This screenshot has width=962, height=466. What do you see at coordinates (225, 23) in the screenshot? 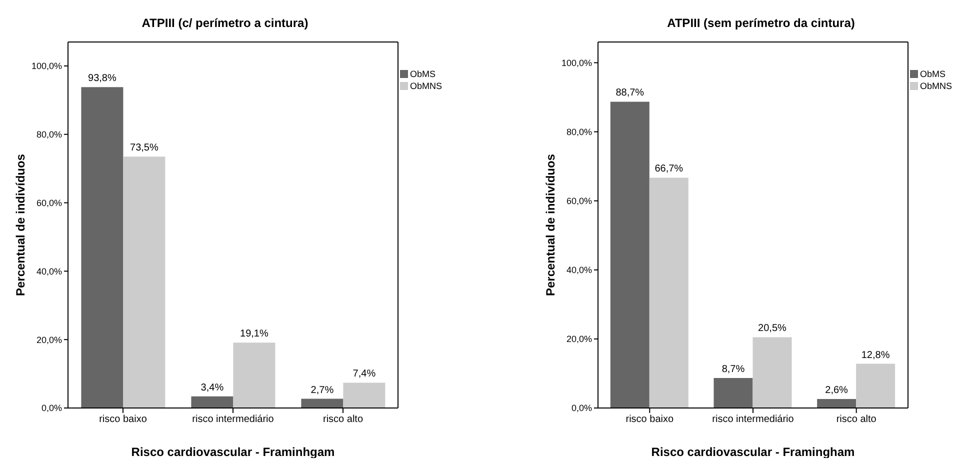
I see `chart-title: ATPIII (c/ perímetro a cintura)` at bounding box center [225, 23].